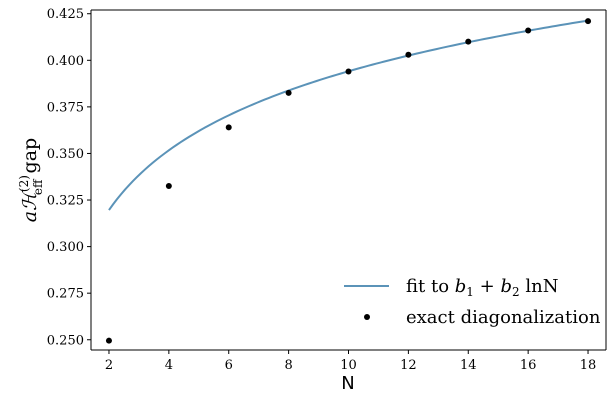  Describe the element at coordinates (65, 154) in the screenshot. I see `y-tick-label: 0.350` at that location.